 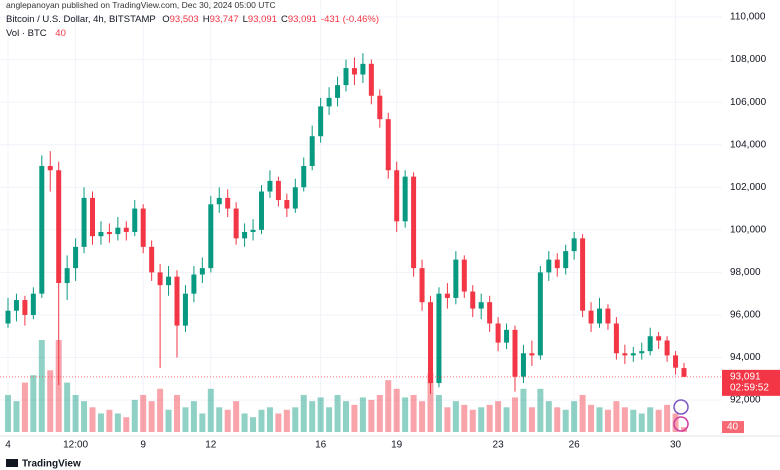 I want to click on last-price-badge, so click(x=751, y=382).